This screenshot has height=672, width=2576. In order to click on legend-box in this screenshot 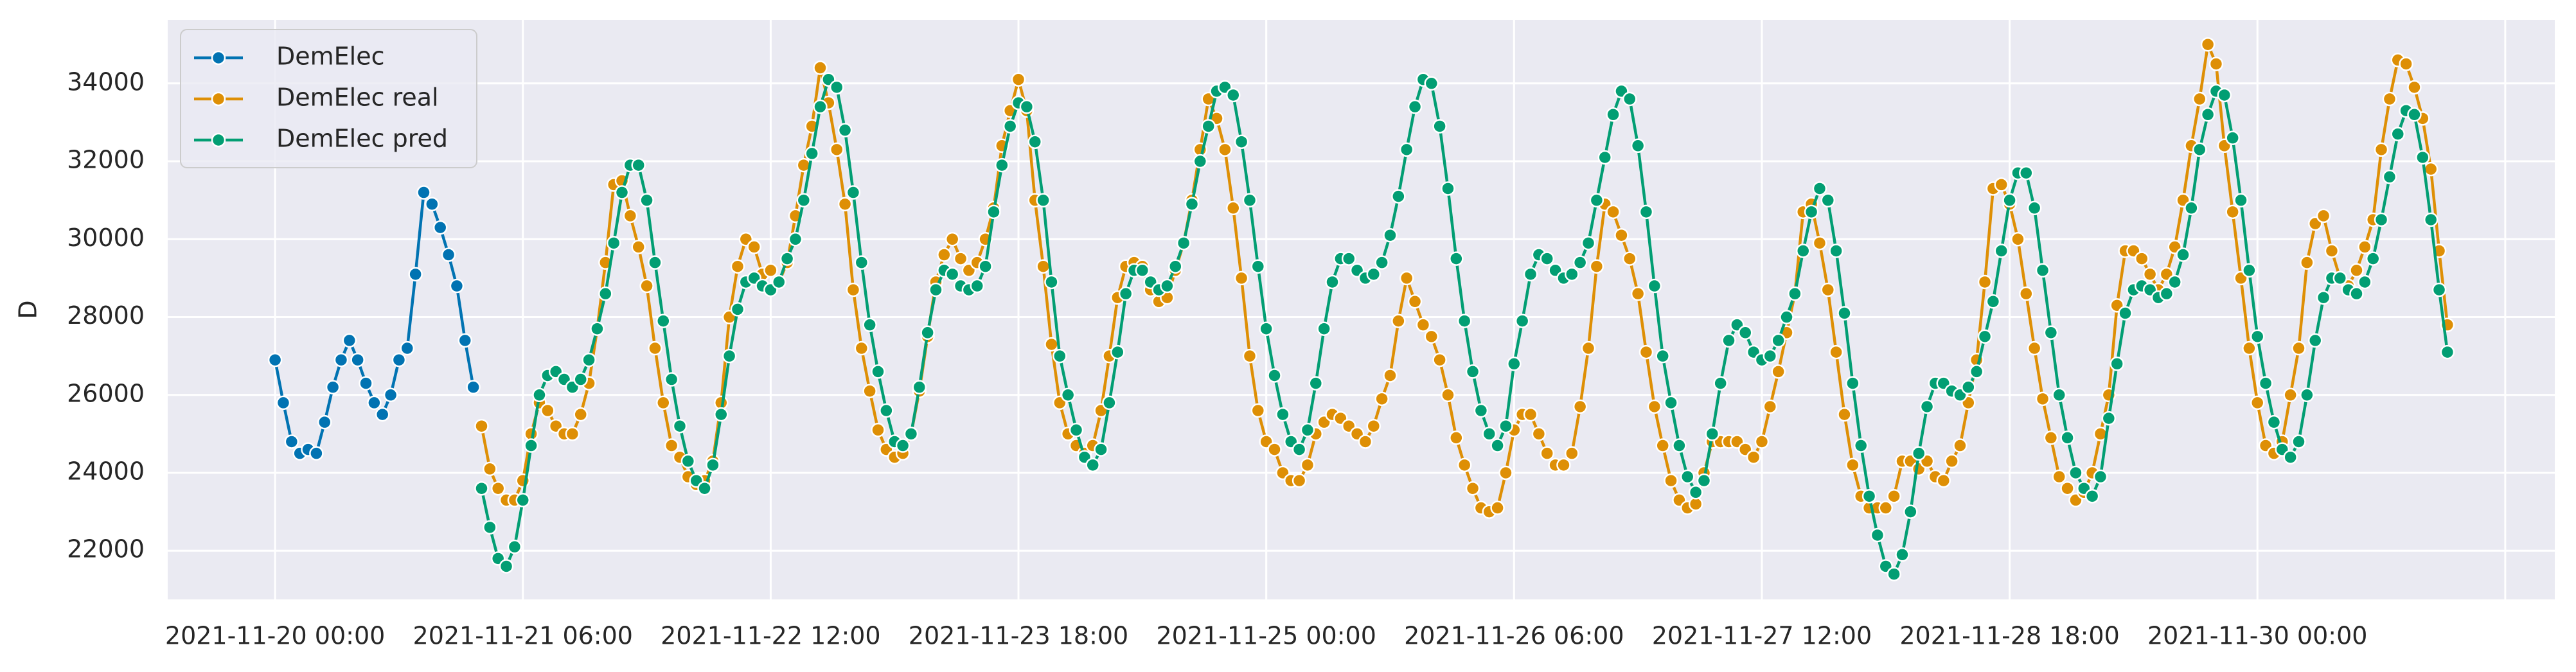, I will do `click(329, 98)`.